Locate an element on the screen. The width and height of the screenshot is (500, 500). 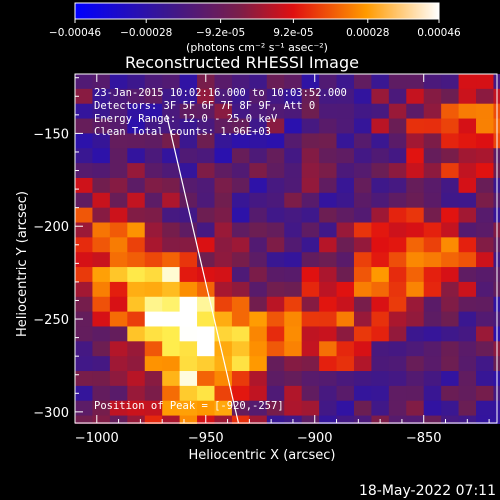
annotation-energy-range: Energy Range: 12.0 - 25.0 keV is located at coordinates (186, 119).